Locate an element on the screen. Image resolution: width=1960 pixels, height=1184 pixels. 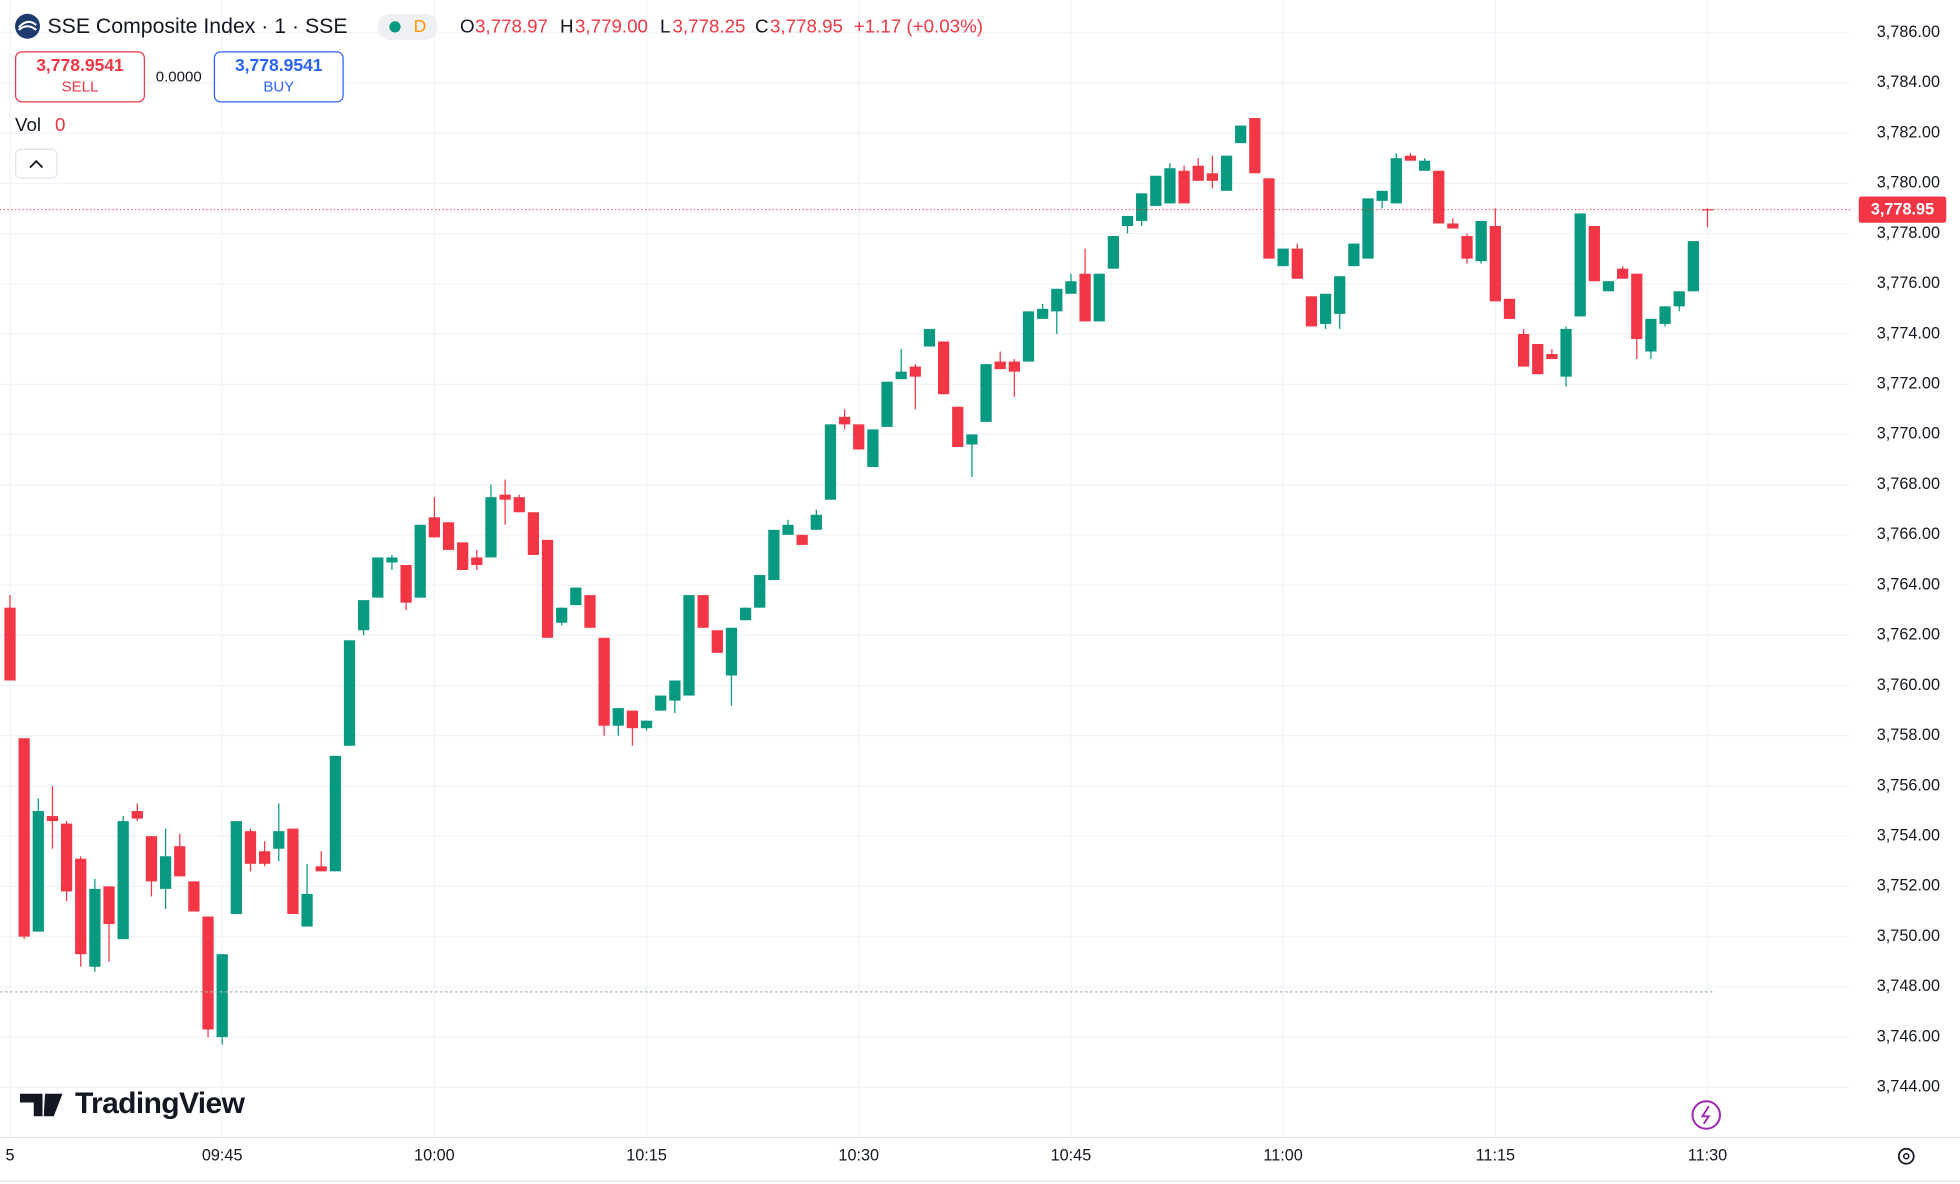
settings-button is located at coordinates (1906, 1156).